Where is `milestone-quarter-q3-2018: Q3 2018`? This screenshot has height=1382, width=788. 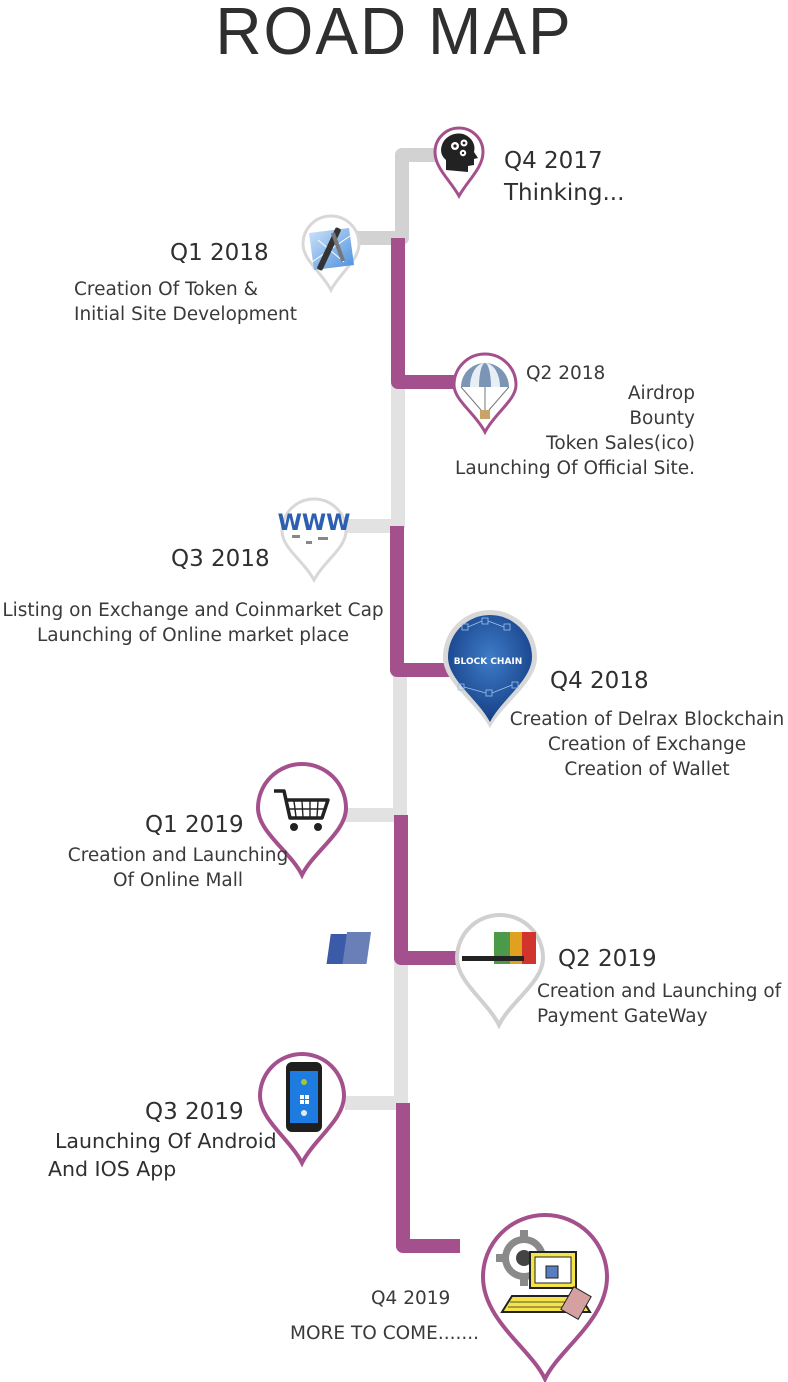
milestone-quarter-q3-2018: Q3 2018 is located at coordinates (220, 559).